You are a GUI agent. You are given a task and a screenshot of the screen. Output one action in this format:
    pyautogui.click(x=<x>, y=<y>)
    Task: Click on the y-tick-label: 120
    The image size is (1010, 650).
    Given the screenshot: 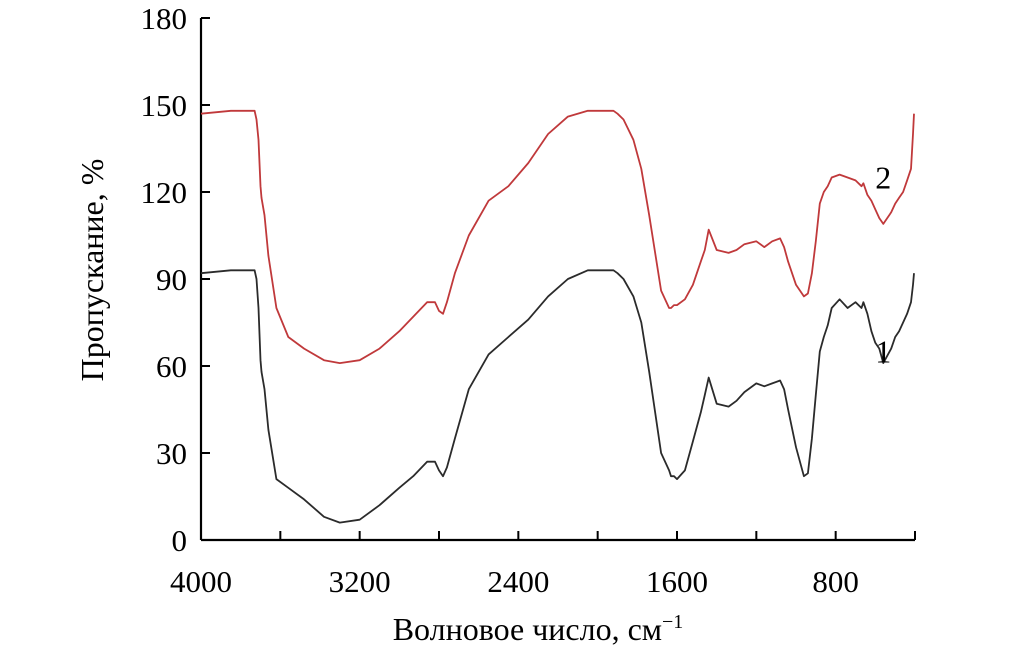 What is the action you would take?
    pyautogui.click(x=164, y=192)
    